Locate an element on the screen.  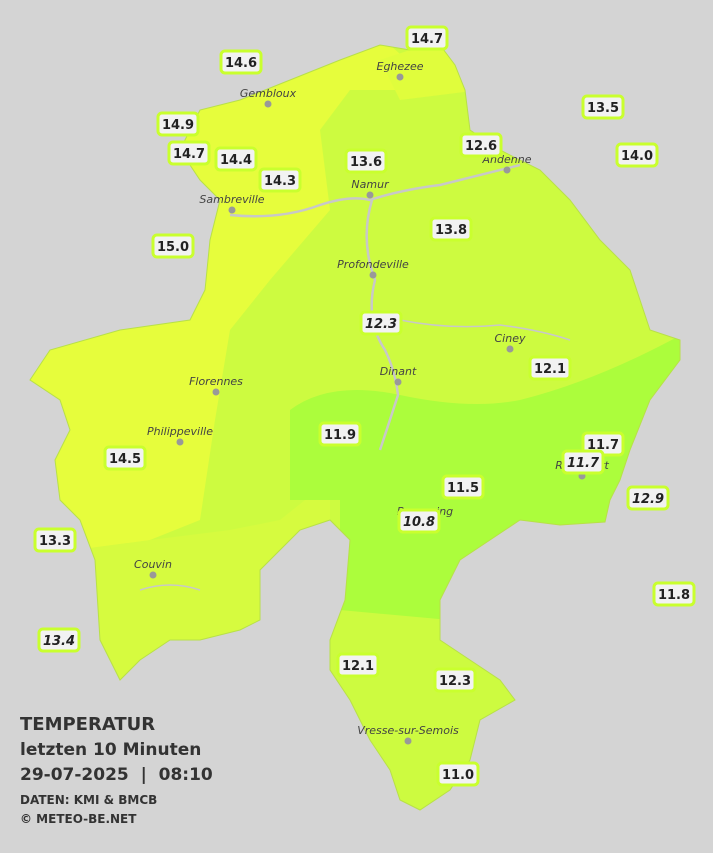
place-name: Gembloux is located at coordinates (268, 93).